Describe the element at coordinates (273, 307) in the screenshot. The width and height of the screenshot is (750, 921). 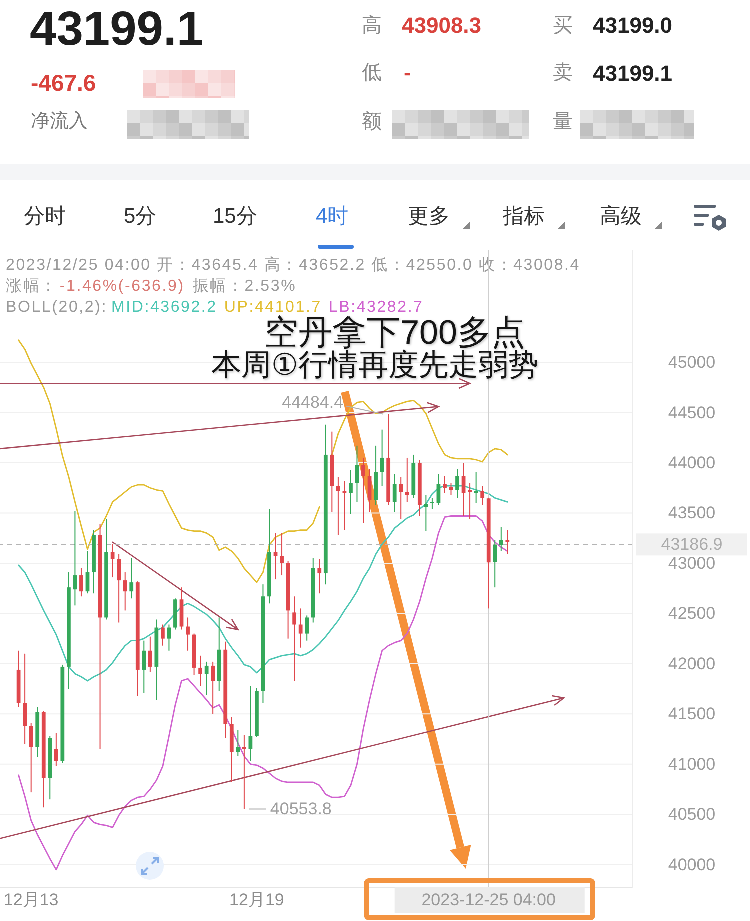
I see `text: UP:44101.7` at that location.